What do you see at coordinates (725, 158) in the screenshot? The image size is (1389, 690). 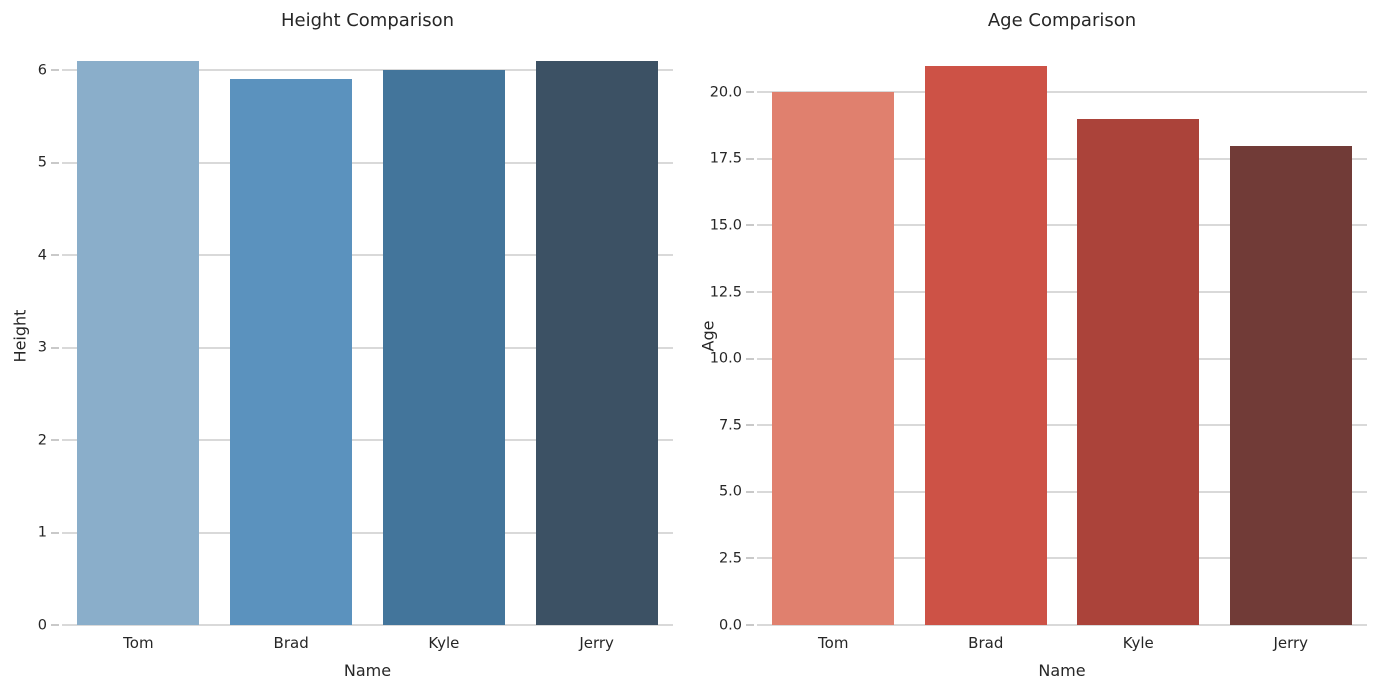 I see `y-tick-label: 17.5` at bounding box center [725, 158].